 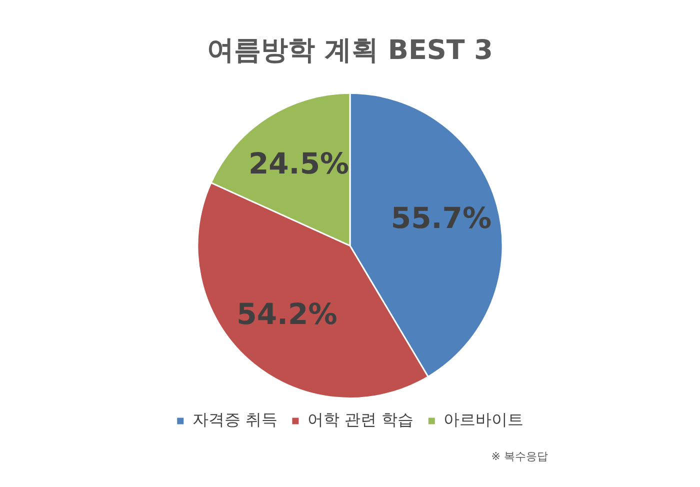 I want to click on text: ※ 복수응답, so click(x=519, y=457).